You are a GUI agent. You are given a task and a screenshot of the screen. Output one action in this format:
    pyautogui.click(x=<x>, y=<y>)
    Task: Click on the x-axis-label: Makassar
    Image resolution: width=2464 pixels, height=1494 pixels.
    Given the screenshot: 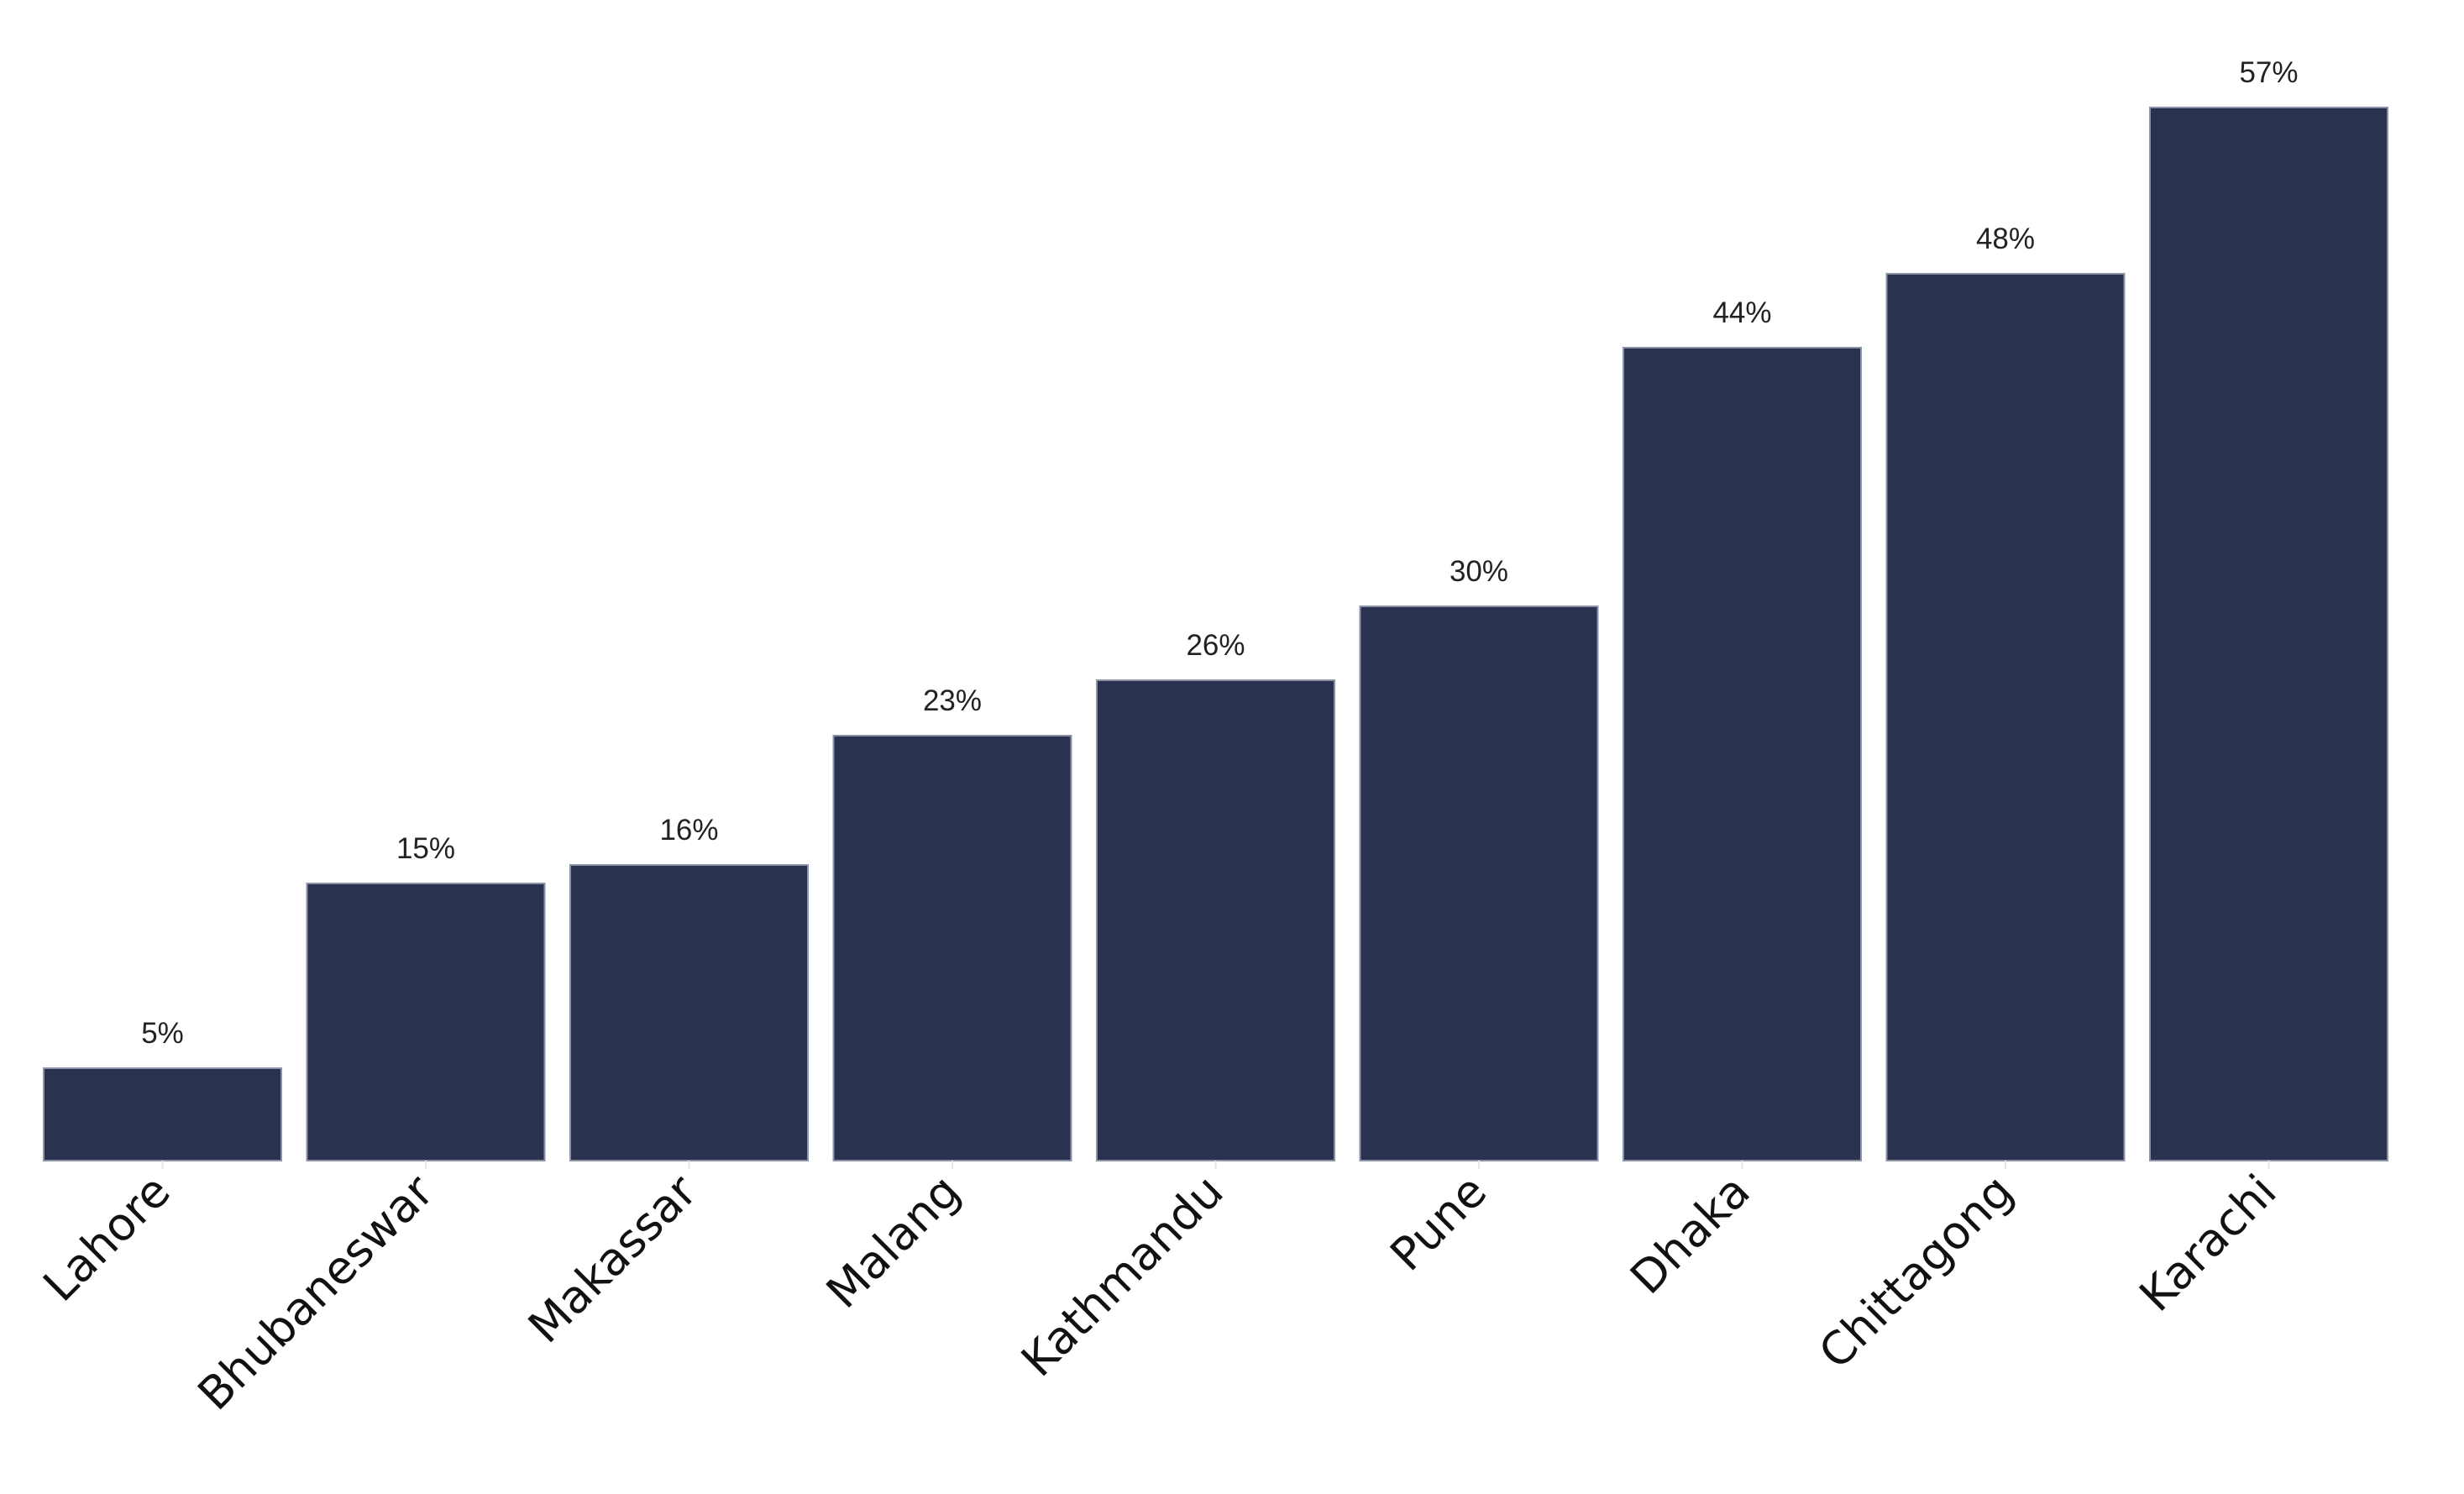 What is the action you would take?
    pyautogui.click(x=612, y=1258)
    